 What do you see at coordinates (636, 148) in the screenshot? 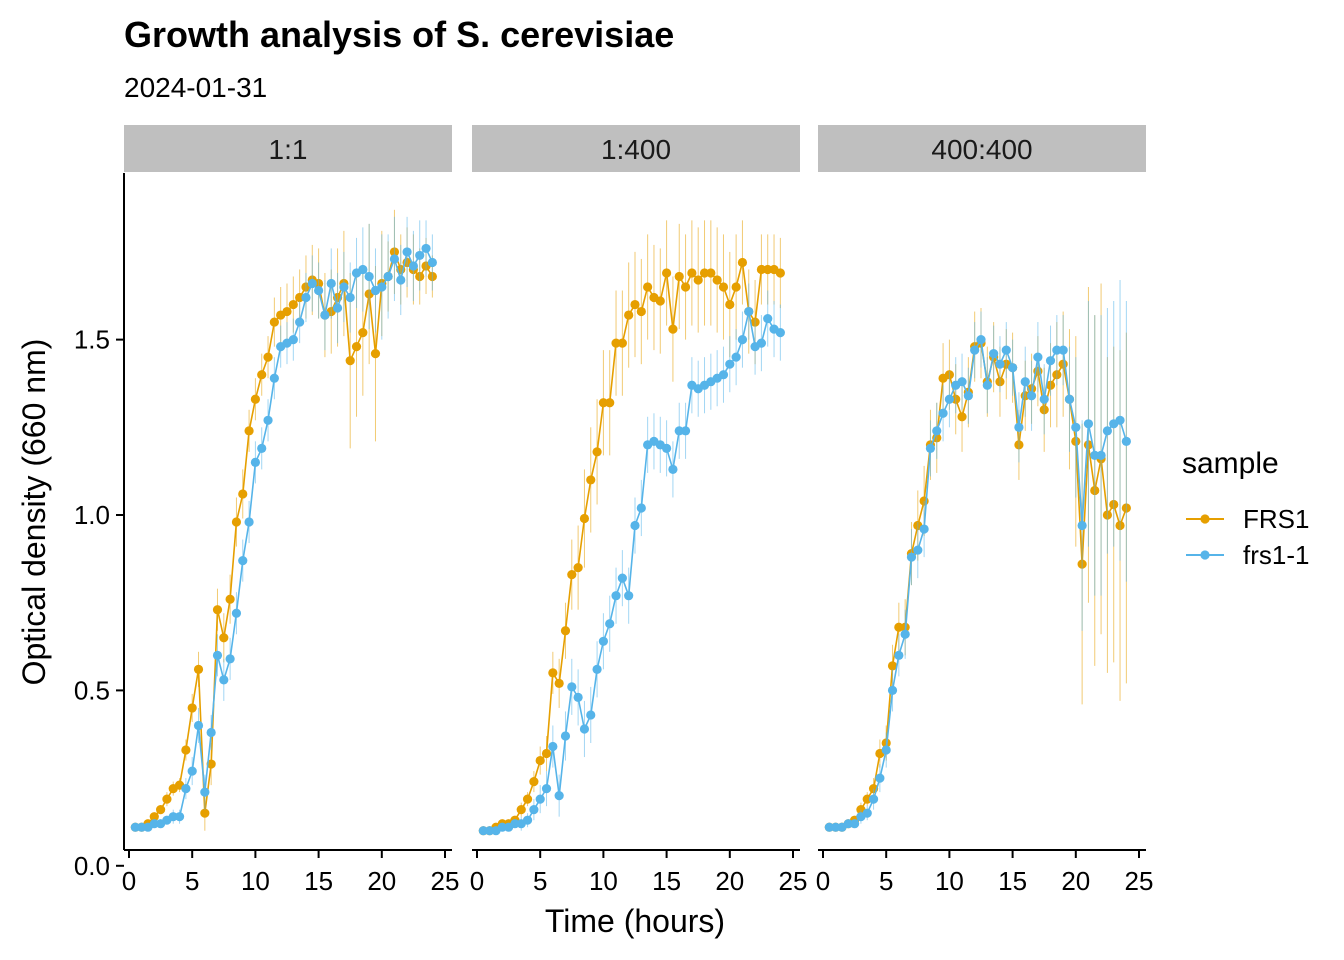
I see `facet-strip` at bounding box center [636, 148].